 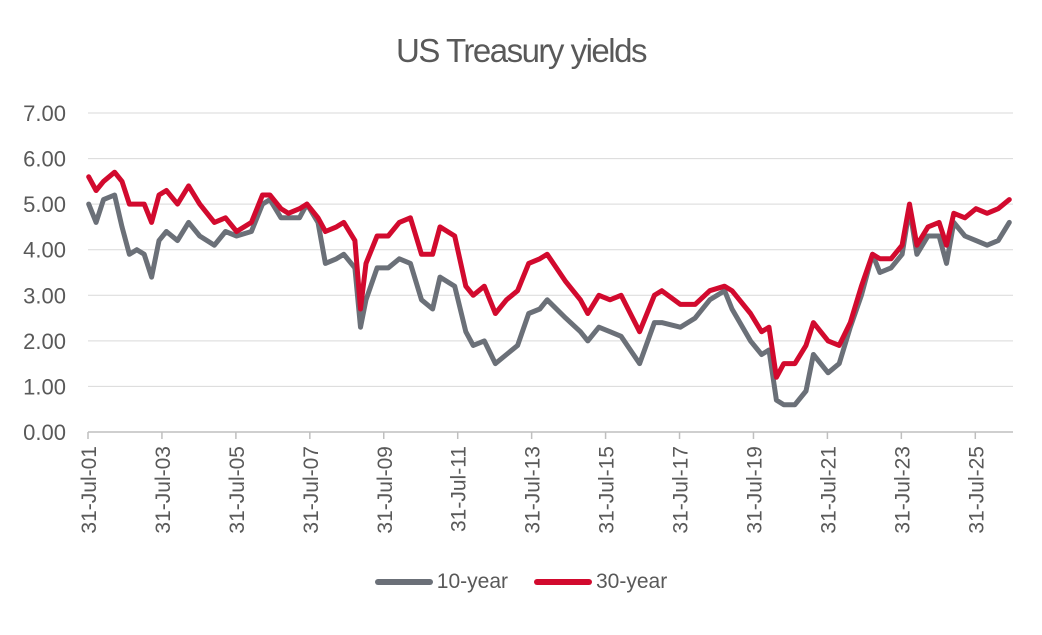 What do you see at coordinates (44, 250) in the screenshot?
I see `y-tick-label: 4.00` at bounding box center [44, 250].